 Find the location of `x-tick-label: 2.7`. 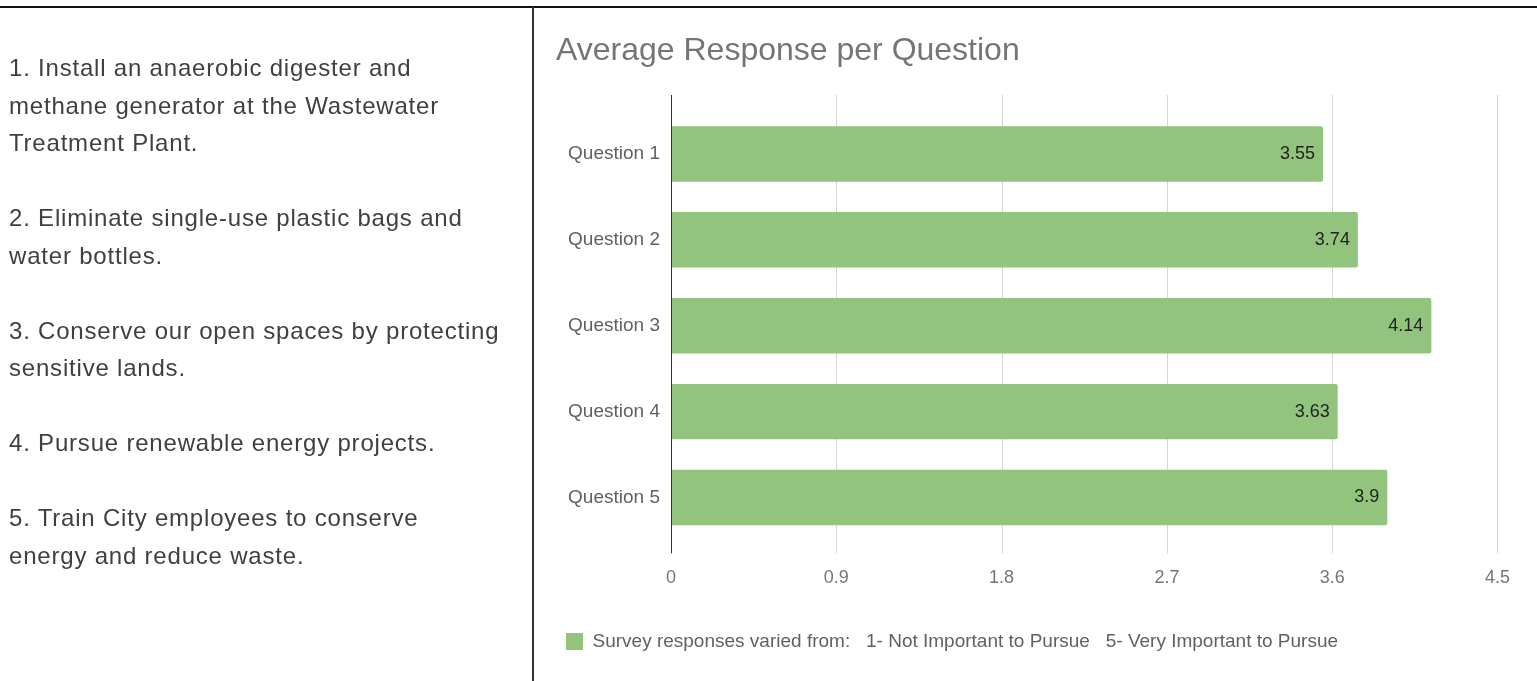

x-tick-label: 2.7 is located at coordinates (1167, 577).